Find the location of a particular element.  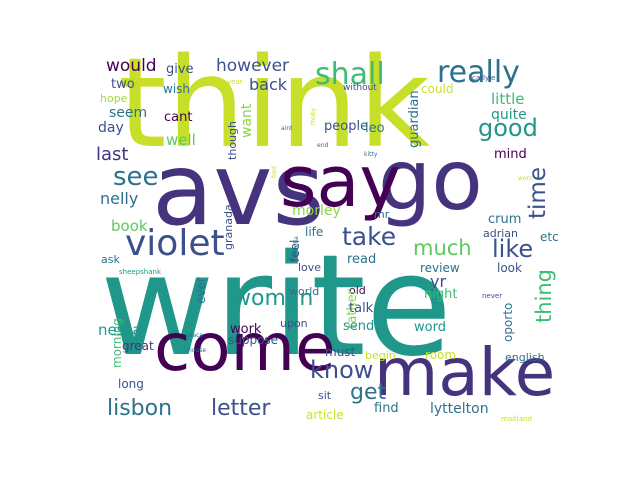

word-quite: quite is located at coordinates (509, 115).